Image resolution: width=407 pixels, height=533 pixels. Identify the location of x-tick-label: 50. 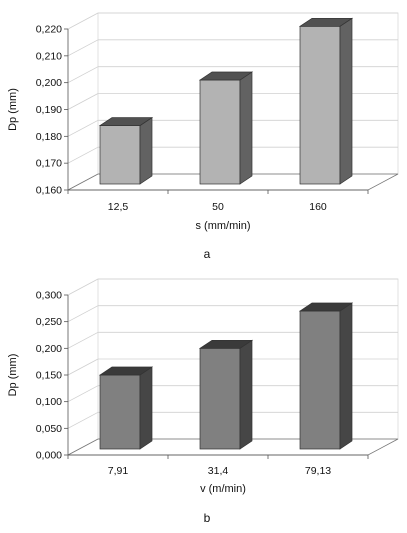
(218, 207).